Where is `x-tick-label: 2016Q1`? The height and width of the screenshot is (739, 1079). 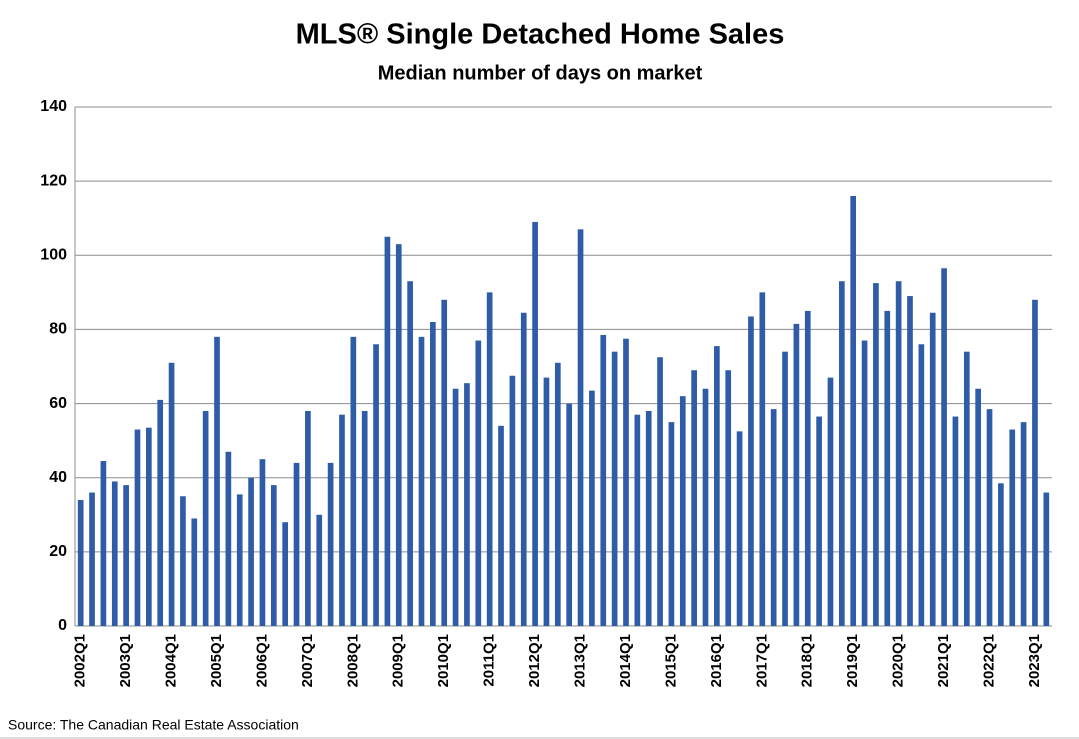 x-tick-label: 2016Q1 is located at coordinates (716, 660).